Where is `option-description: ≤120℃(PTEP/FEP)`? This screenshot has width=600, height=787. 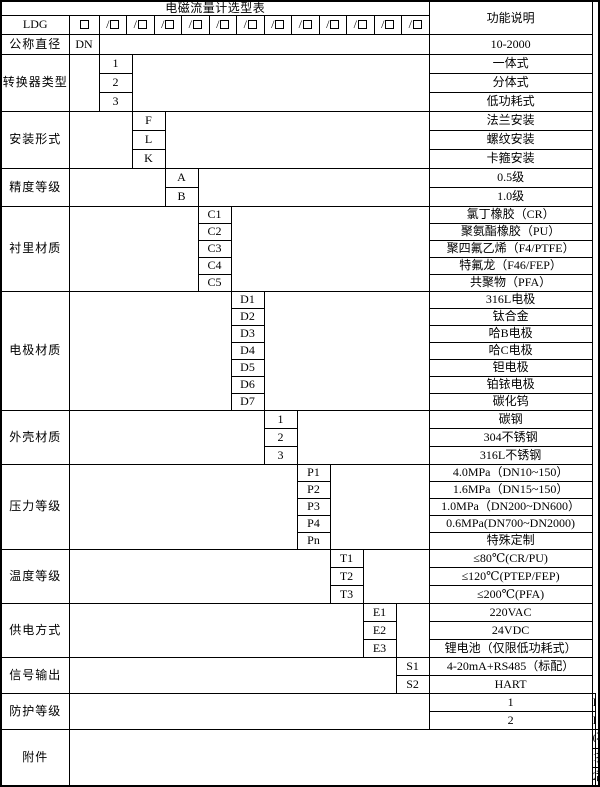 option-description: ≤120℃(PTEP/FEP) is located at coordinates (510, 576).